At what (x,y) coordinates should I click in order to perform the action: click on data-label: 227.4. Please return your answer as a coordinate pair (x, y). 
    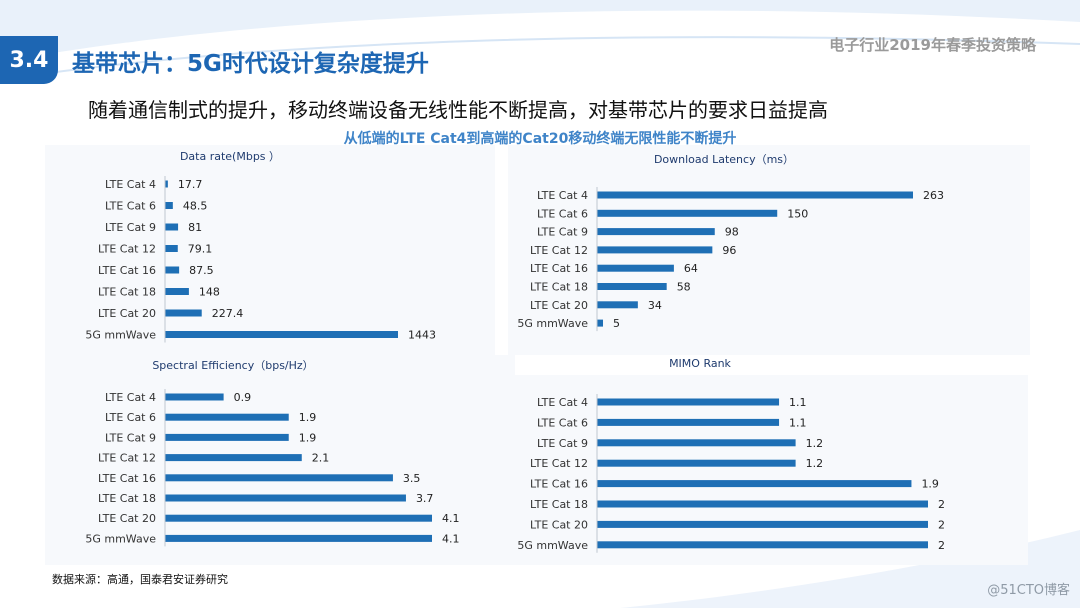
    Looking at the image, I should click on (228, 313).